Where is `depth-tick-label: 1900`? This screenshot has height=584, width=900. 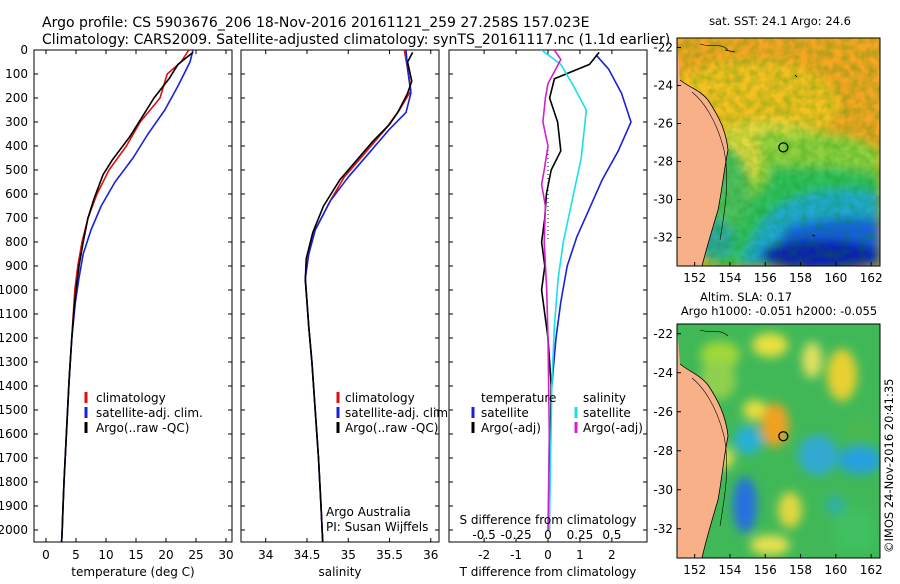
depth-tick-label: 1900 is located at coordinates (14, 506).